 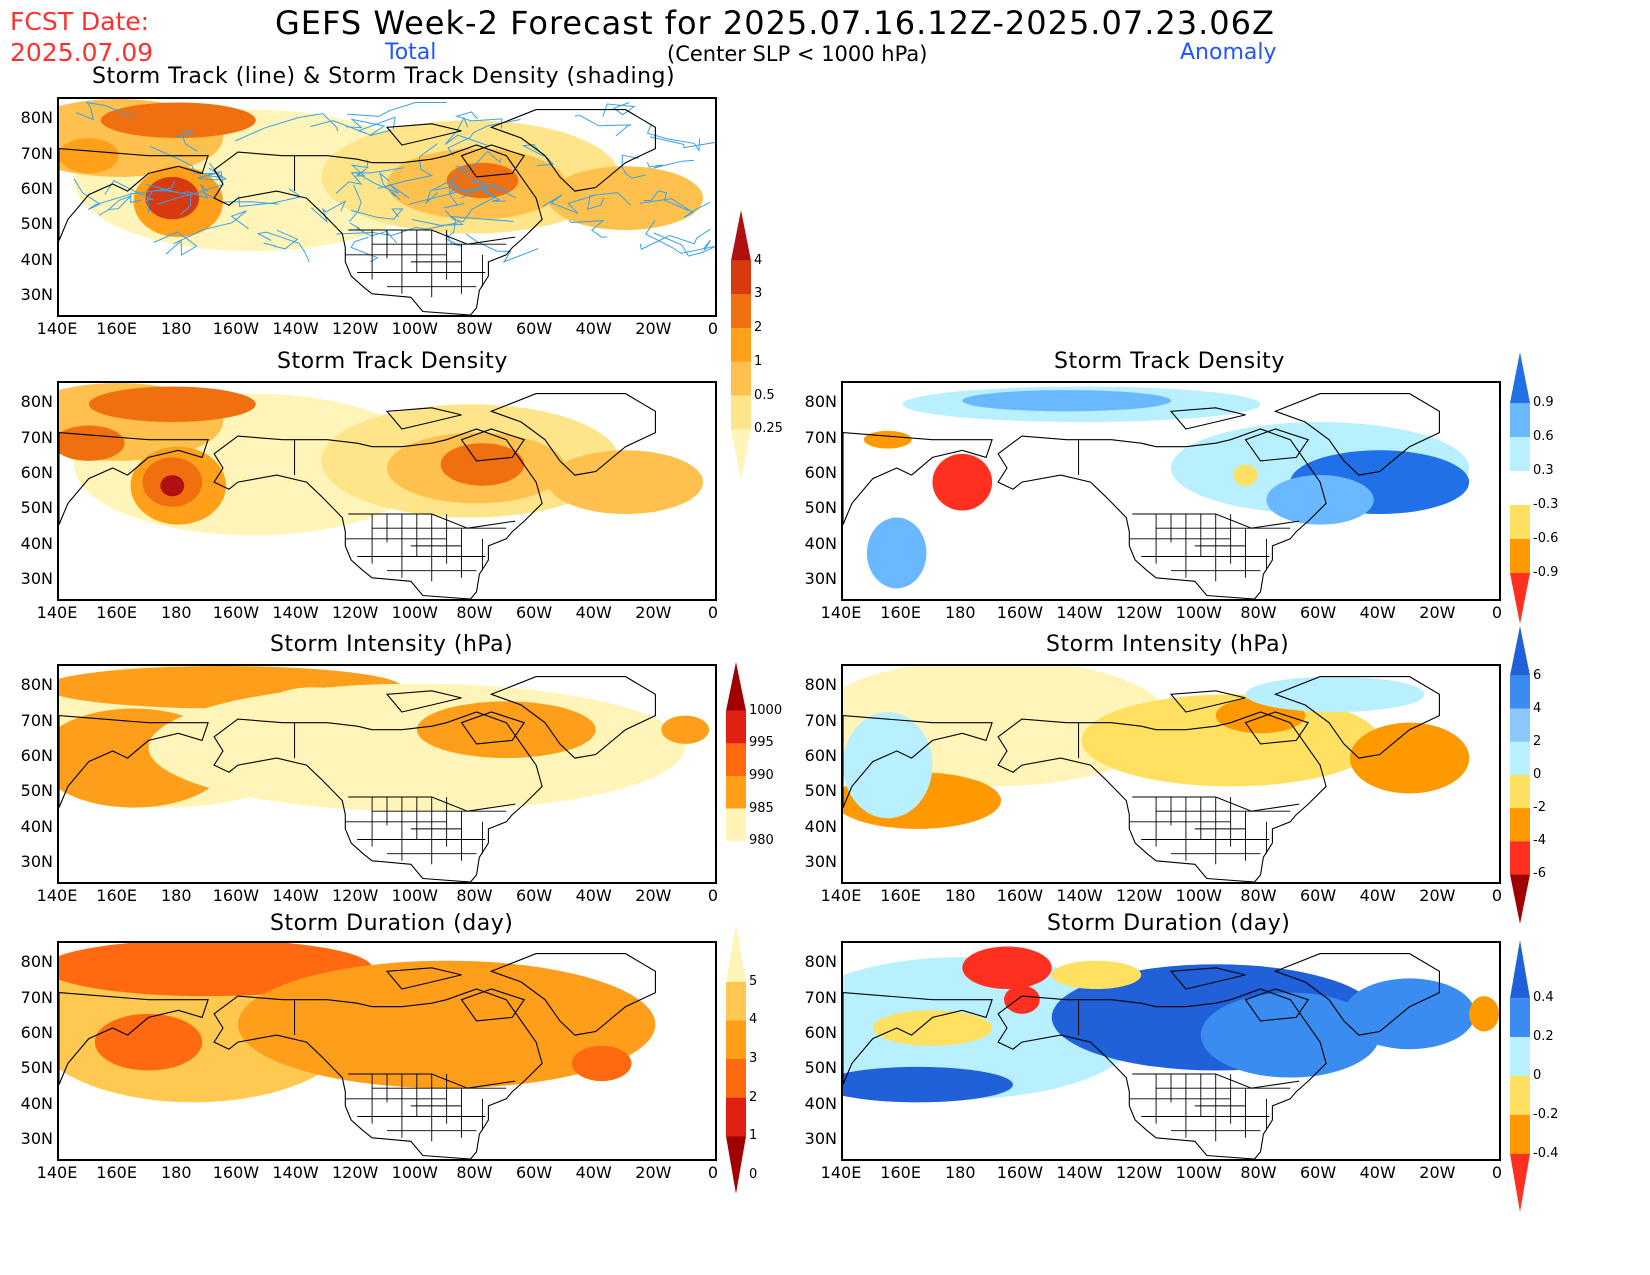 What do you see at coordinates (1537, 675) in the screenshot?
I see `colorbar-tick-label: 6` at bounding box center [1537, 675].